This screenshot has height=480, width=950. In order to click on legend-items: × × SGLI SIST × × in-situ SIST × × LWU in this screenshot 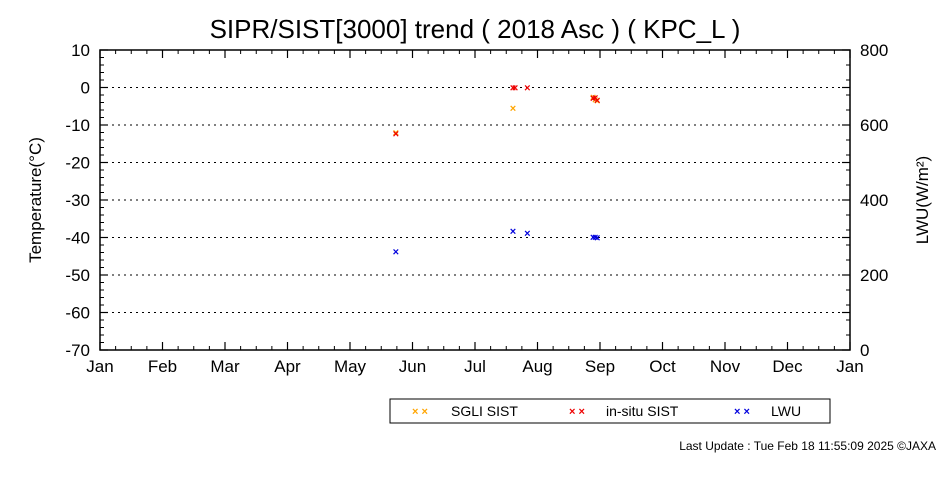, I will do `click(606, 411)`.